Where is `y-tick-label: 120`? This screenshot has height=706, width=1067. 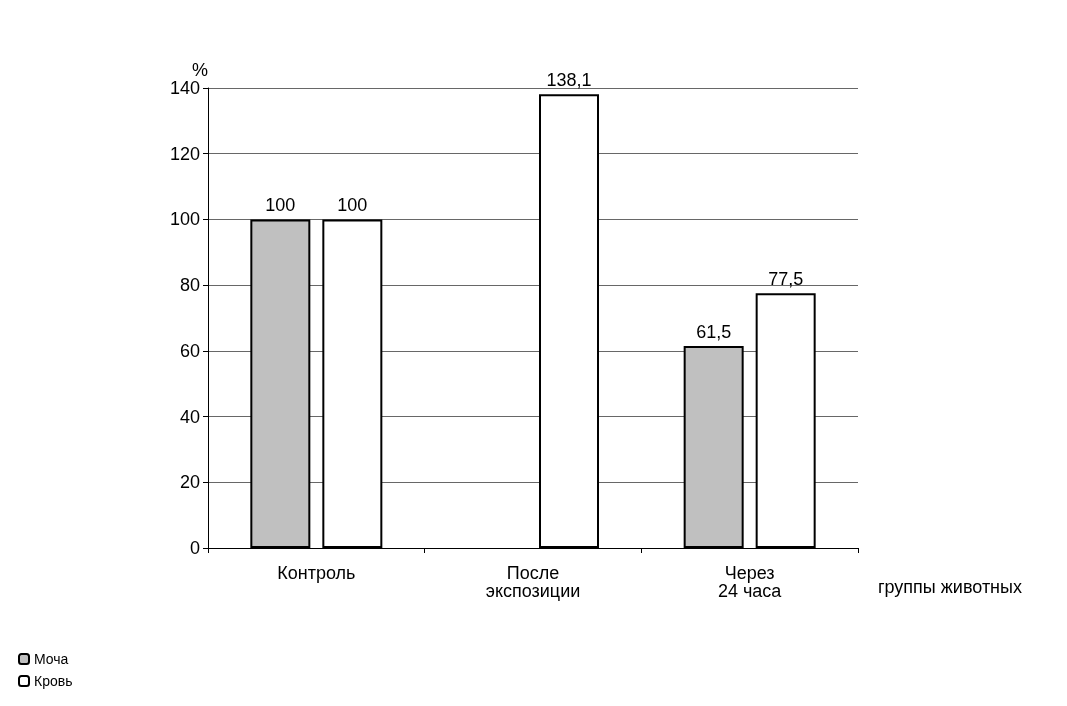 y-tick-label: 120 is located at coordinates (184, 153).